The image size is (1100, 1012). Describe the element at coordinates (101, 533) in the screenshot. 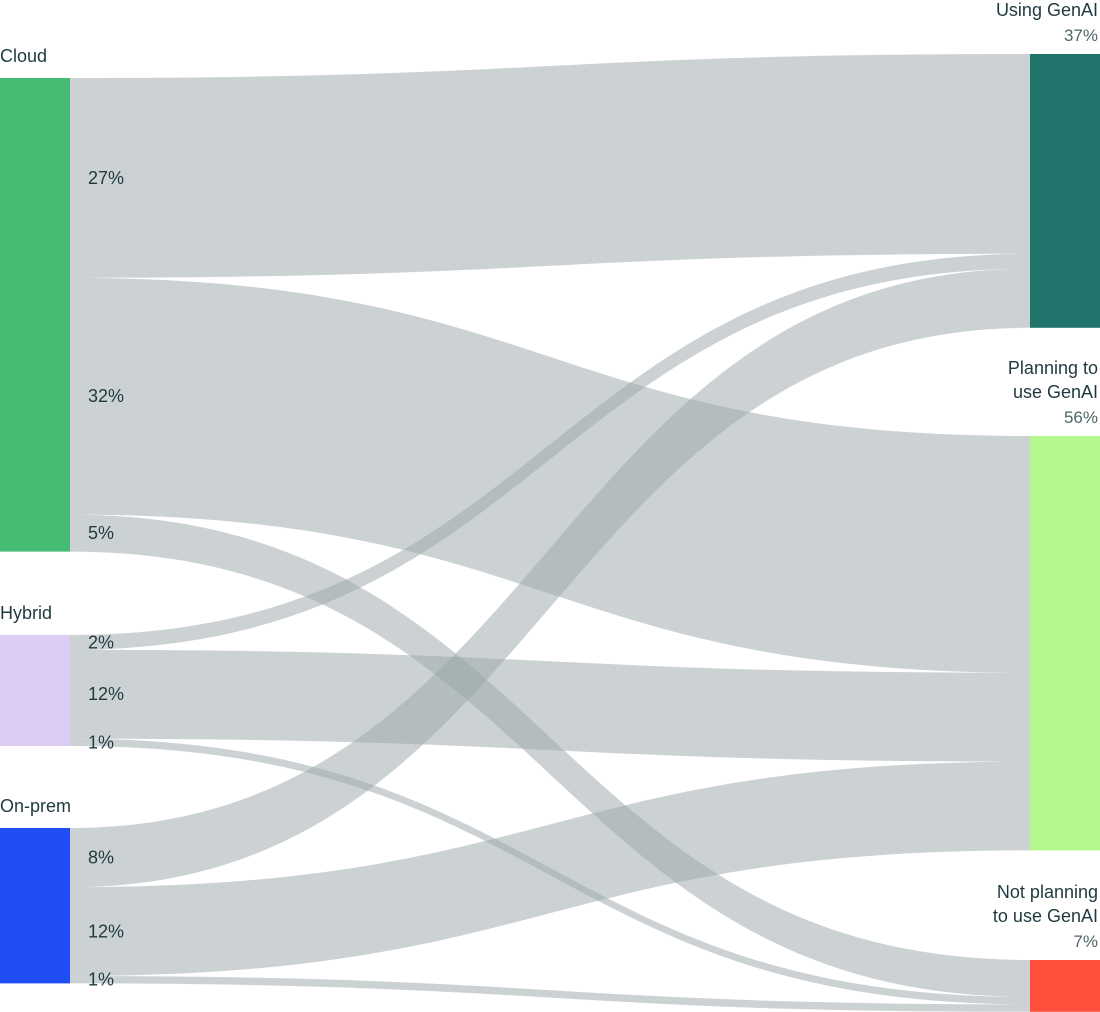

I see `flow-label-cloud-to-not: 5%` at that location.